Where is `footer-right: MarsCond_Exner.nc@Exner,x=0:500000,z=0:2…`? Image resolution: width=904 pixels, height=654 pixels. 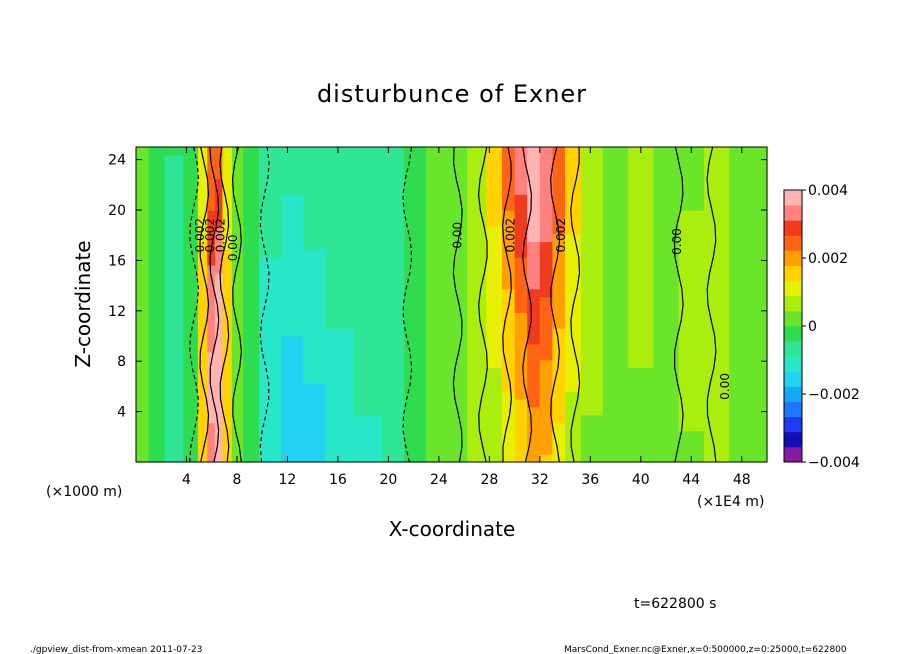 footer-right: MarsCond_Exner.nc@Exner,x=0:500000,z=0:2… is located at coordinates (705, 649).